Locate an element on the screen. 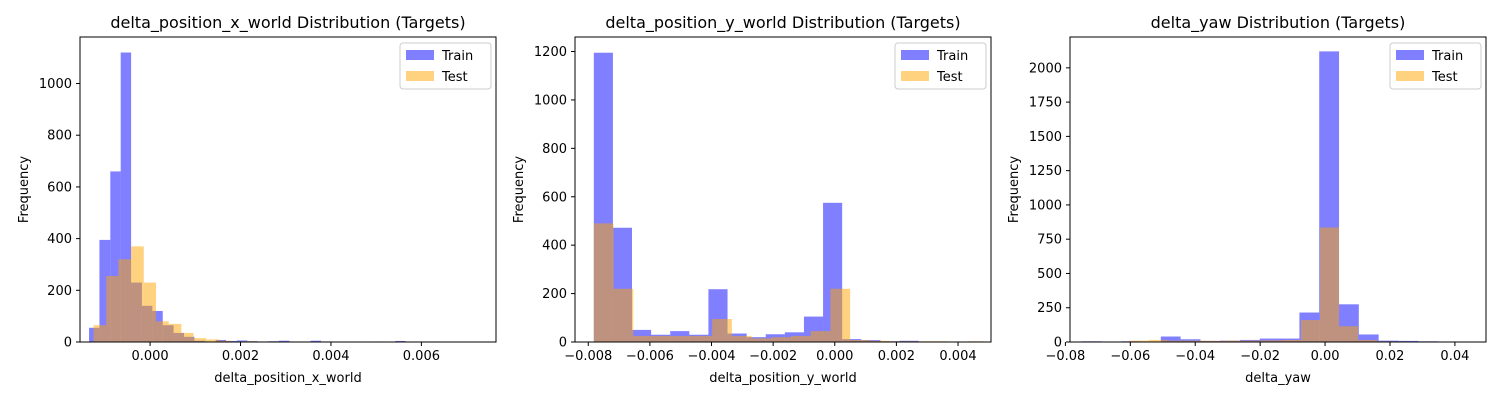  x-tick-label: −0.002 is located at coordinates (773, 356).